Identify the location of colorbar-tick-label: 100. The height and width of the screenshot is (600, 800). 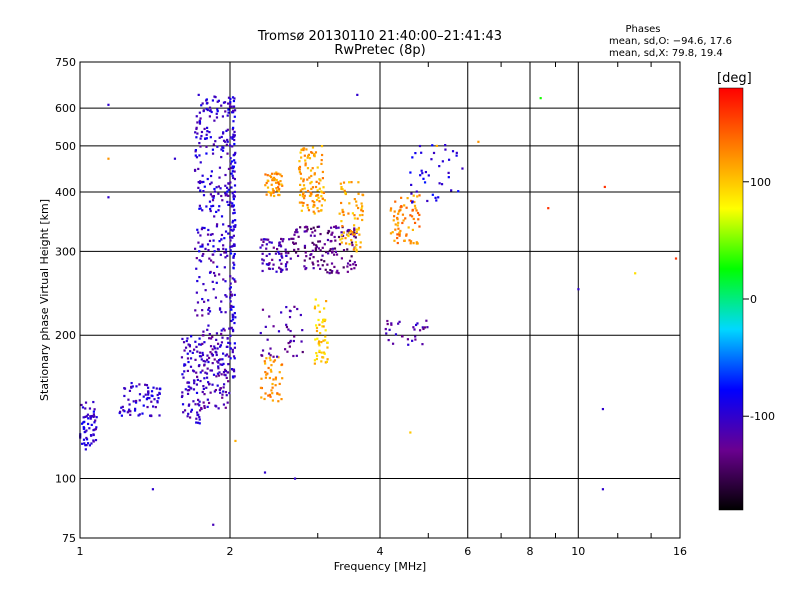
(760, 182).